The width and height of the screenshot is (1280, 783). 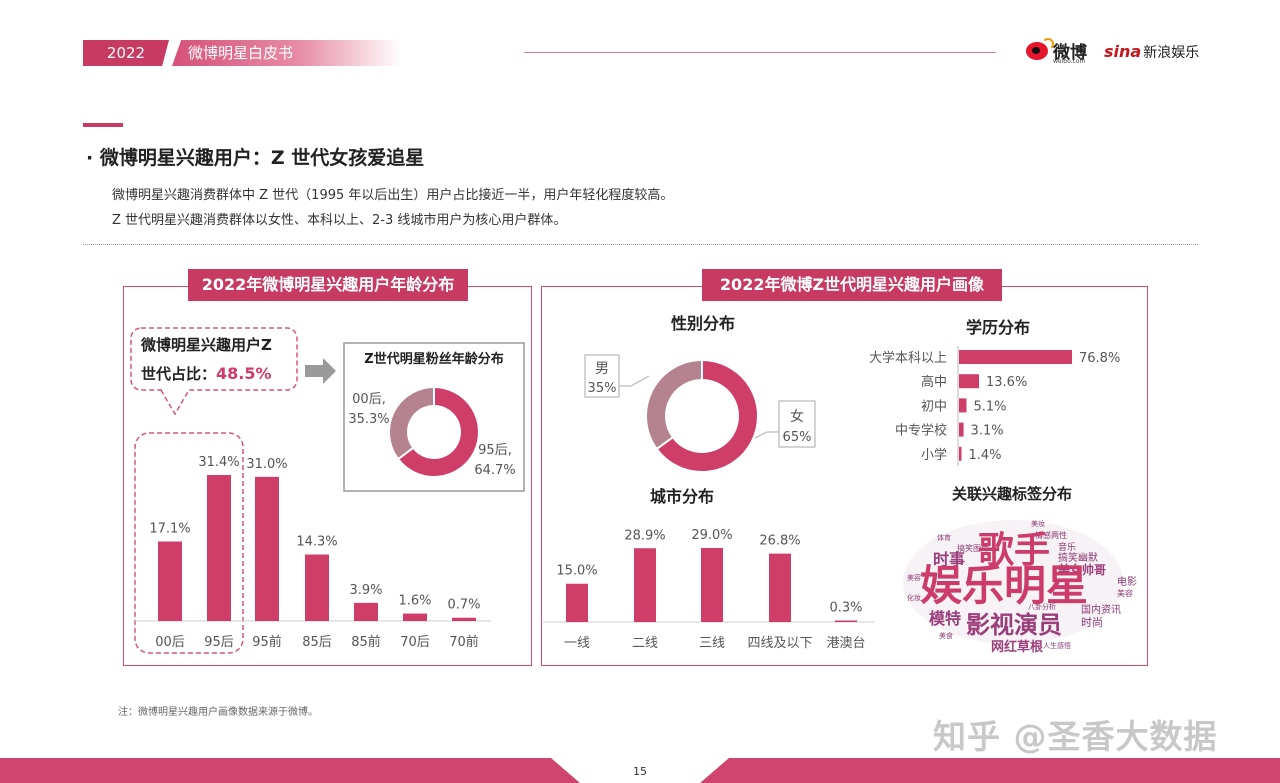 I want to click on tag-word: 美食, so click(x=946, y=635).